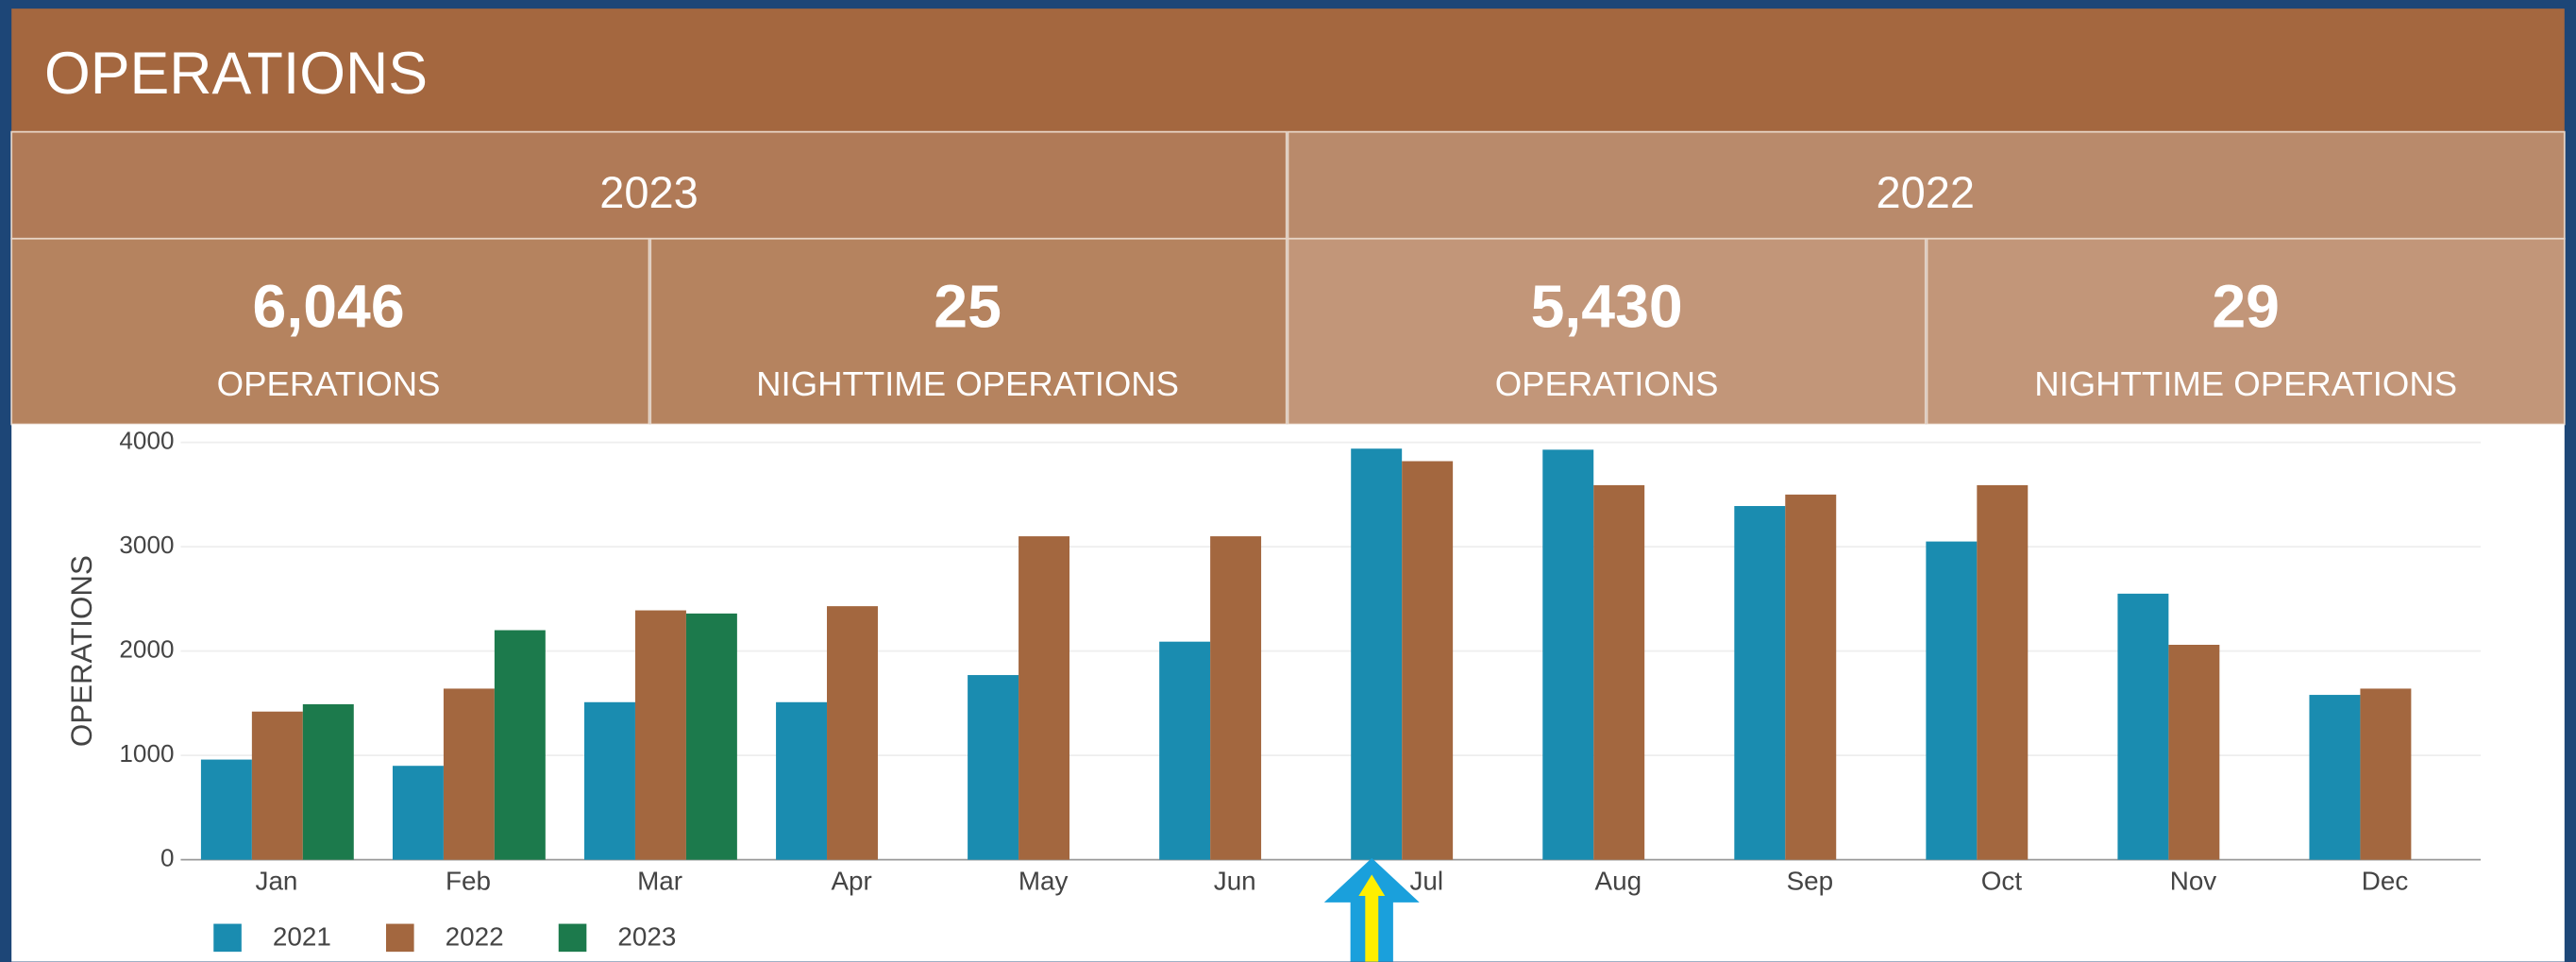 The height and width of the screenshot is (962, 2576). What do you see at coordinates (851, 880) in the screenshot?
I see `x-tick-label: Apr` at bounding box center [851, 880].